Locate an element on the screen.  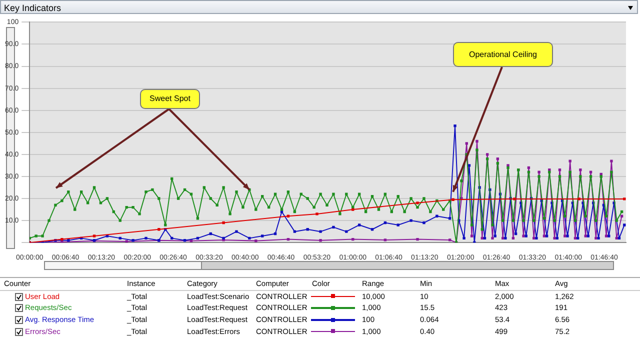
callout: Operational Ceiling is located at coordinates (503, 54).